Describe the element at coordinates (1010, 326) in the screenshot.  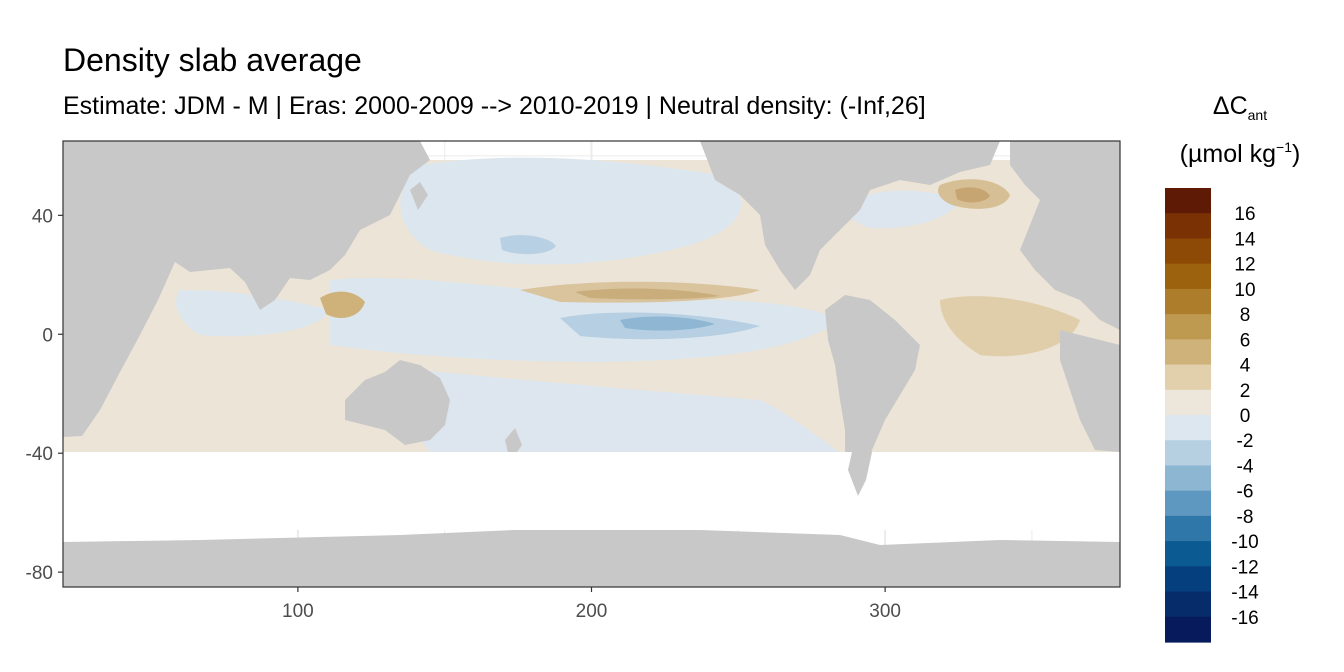
I see `tropical-atlantic-warm-region` at that location.